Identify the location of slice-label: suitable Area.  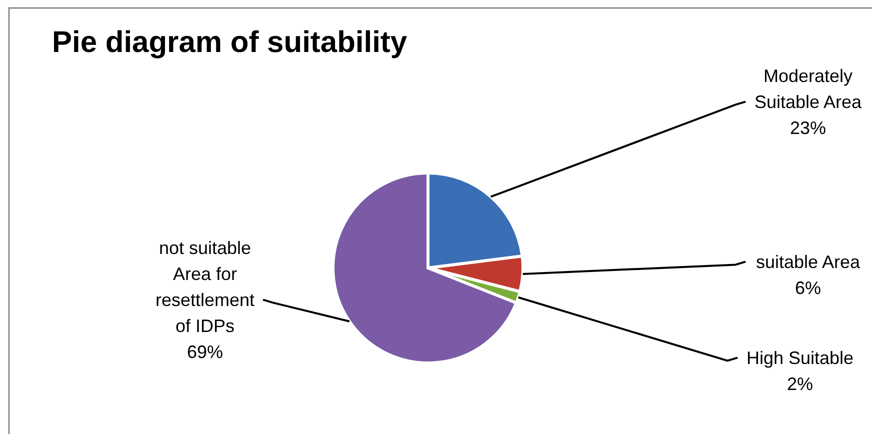
(809, 262).